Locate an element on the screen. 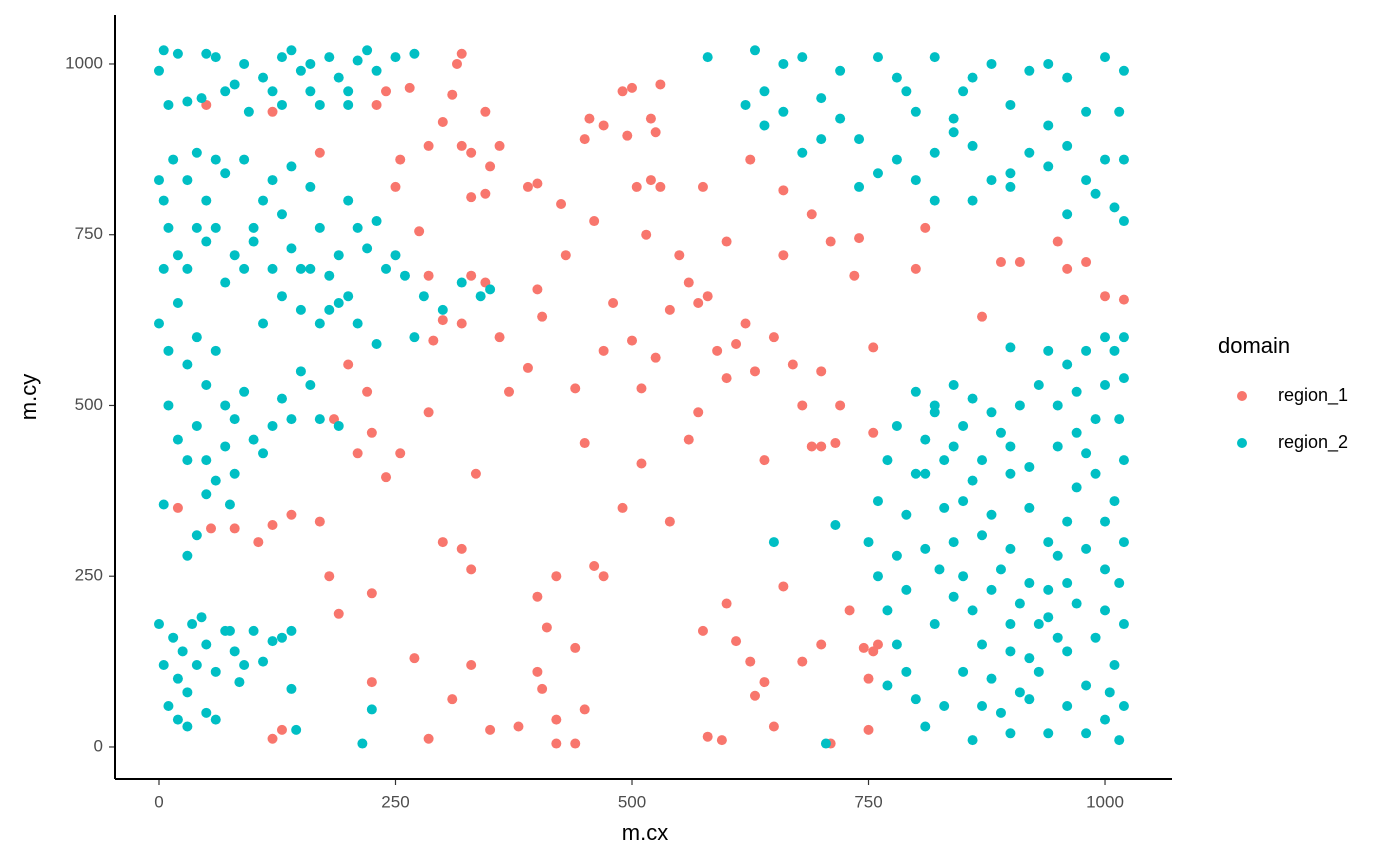 The height and width of the screenshot is (865, 1400). y-tick-label: 500 is located at coordinates (89, 404).